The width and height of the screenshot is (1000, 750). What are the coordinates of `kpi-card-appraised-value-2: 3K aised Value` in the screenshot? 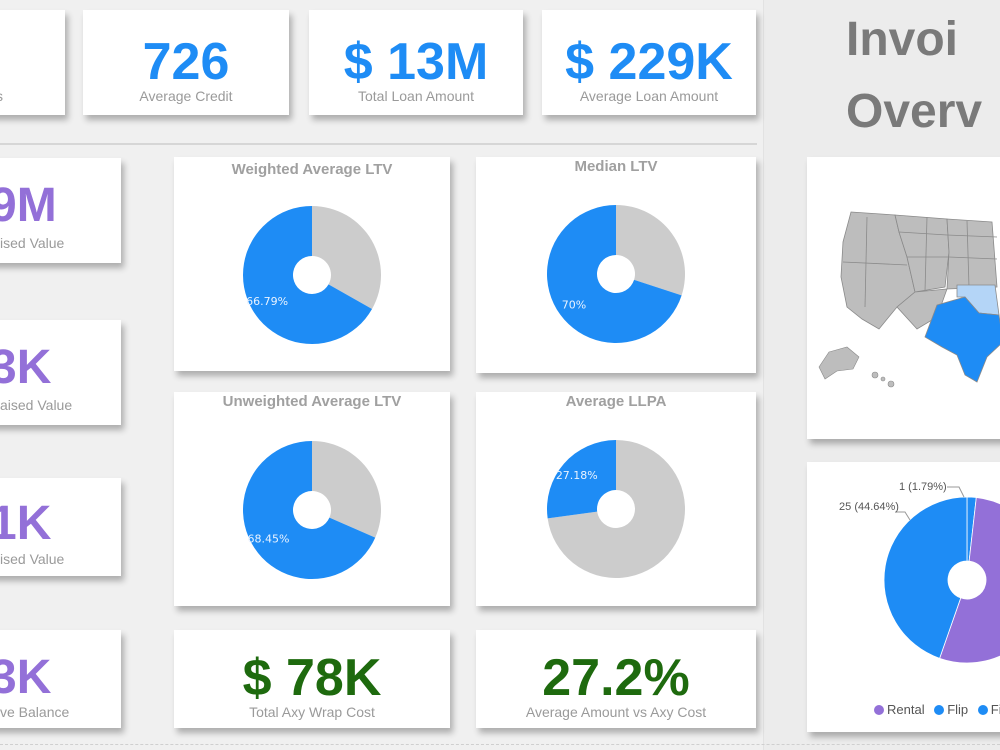 It's located at (60, 372).